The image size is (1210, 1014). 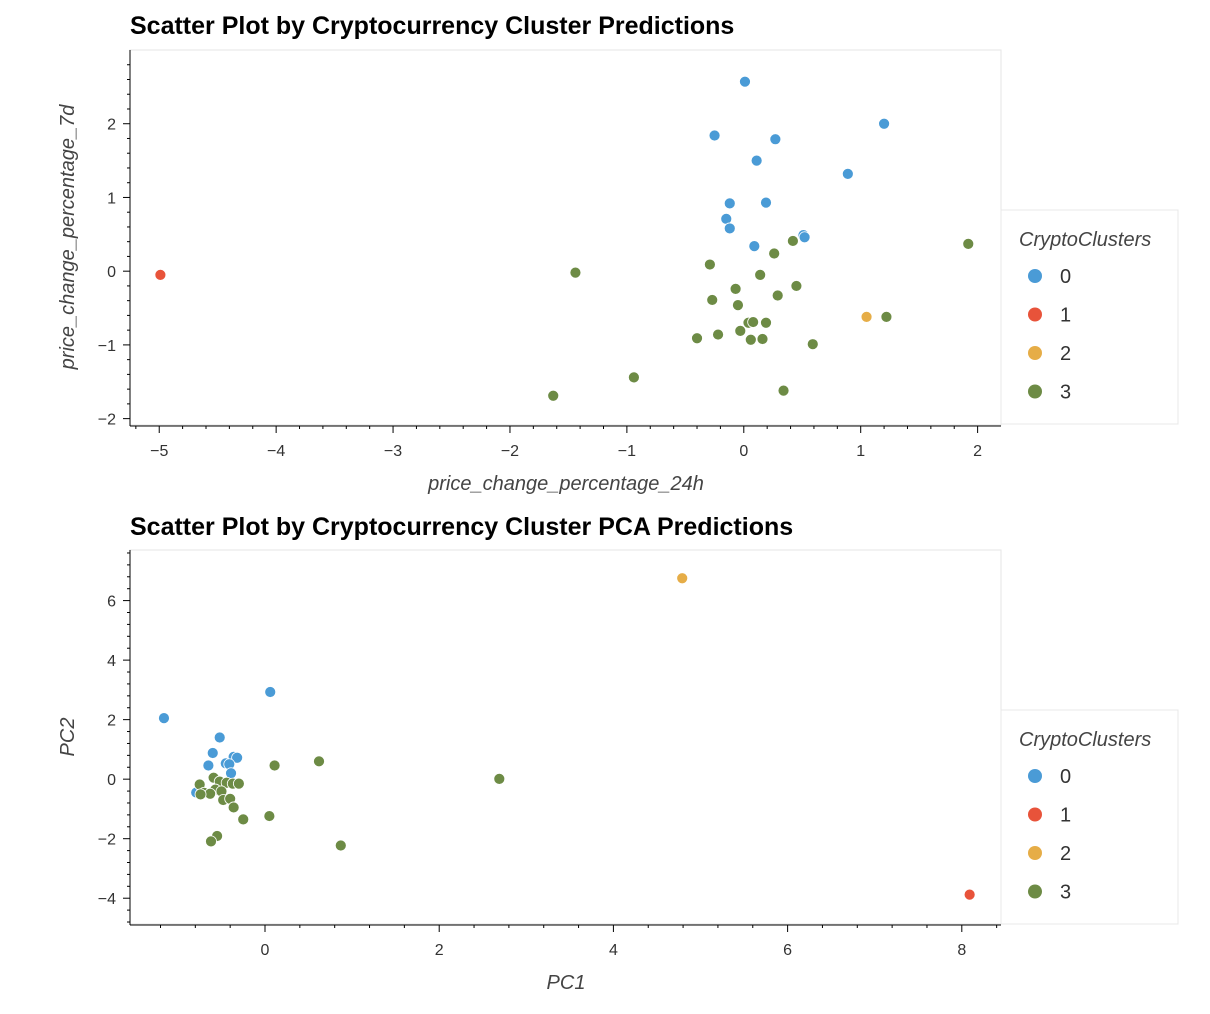 What do you see at coordinates (558, 443) in the screenshot?
I see `chart-1-x-ticks: −5 −4 −3 −2 −1 0 1 2` at bounding box center [558, 443].